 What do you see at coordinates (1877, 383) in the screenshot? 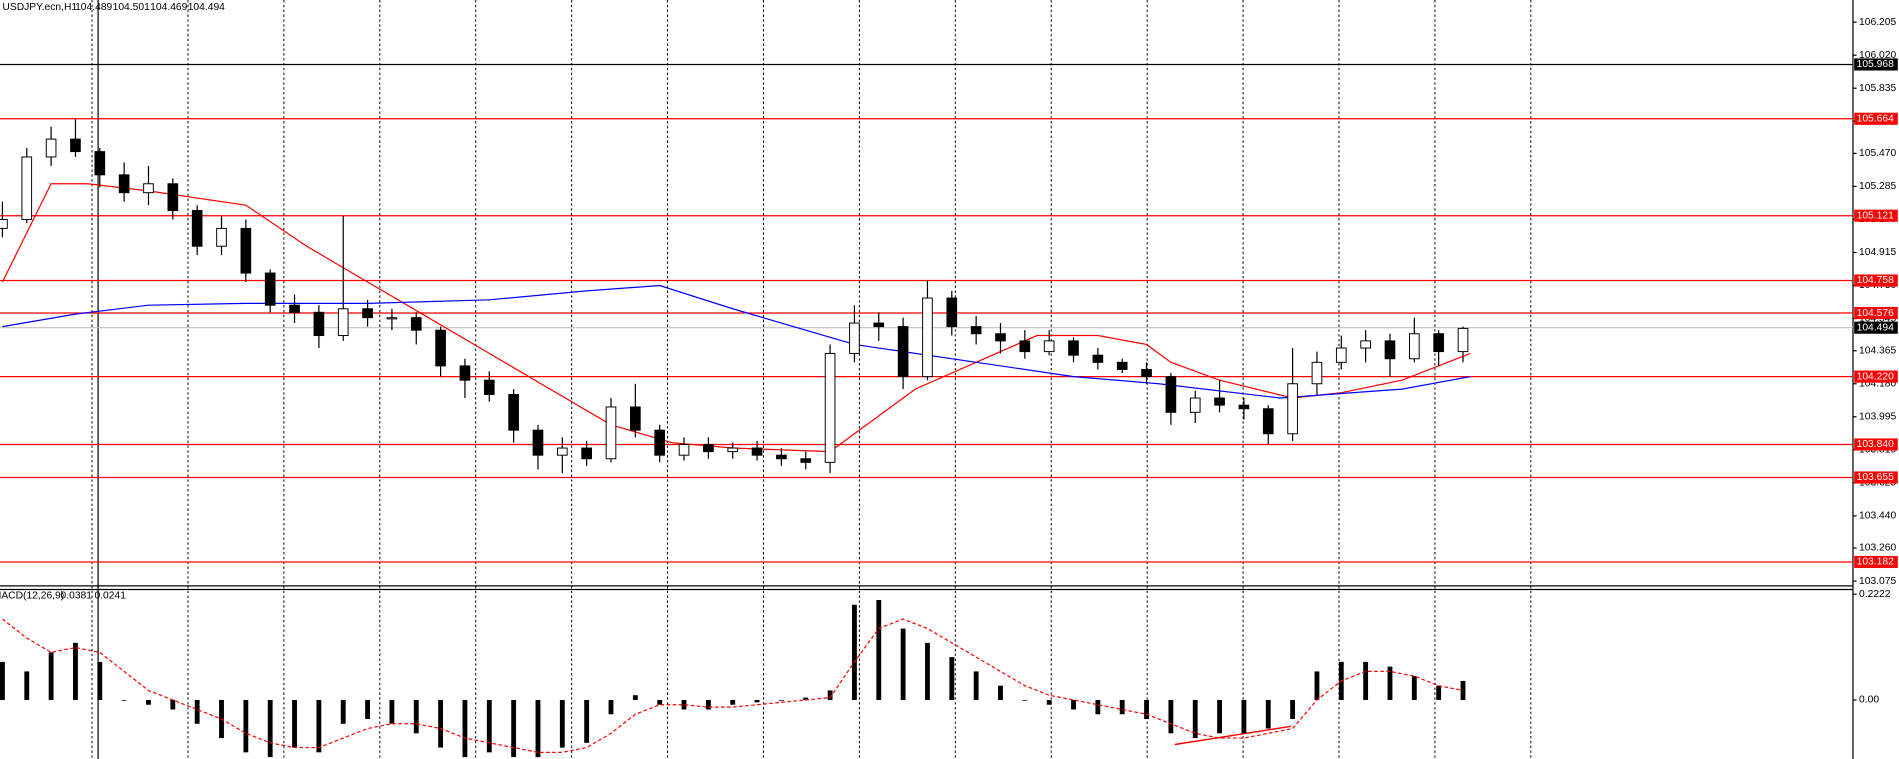
I see `y-tick-label: 104.180` at bounding box center [1877, 383].